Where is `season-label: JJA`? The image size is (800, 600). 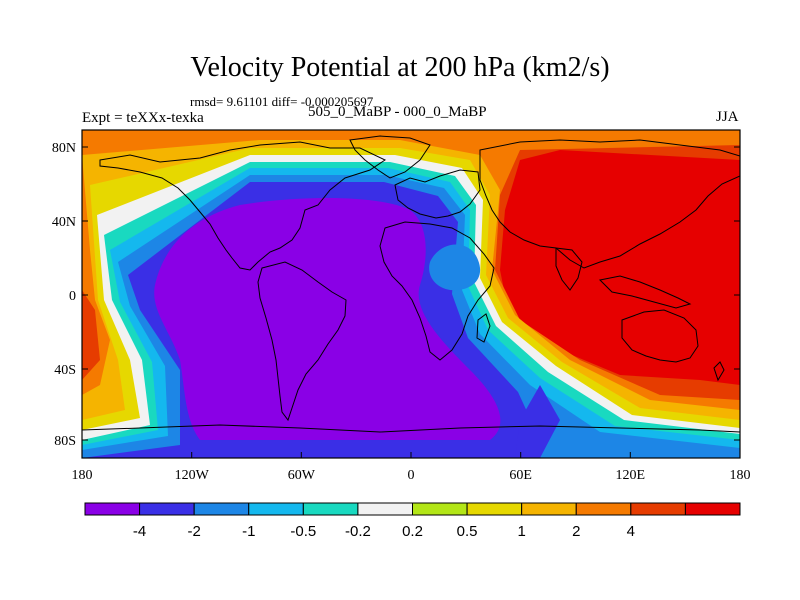
season-label: JJA is located at coordinates (727, 117).